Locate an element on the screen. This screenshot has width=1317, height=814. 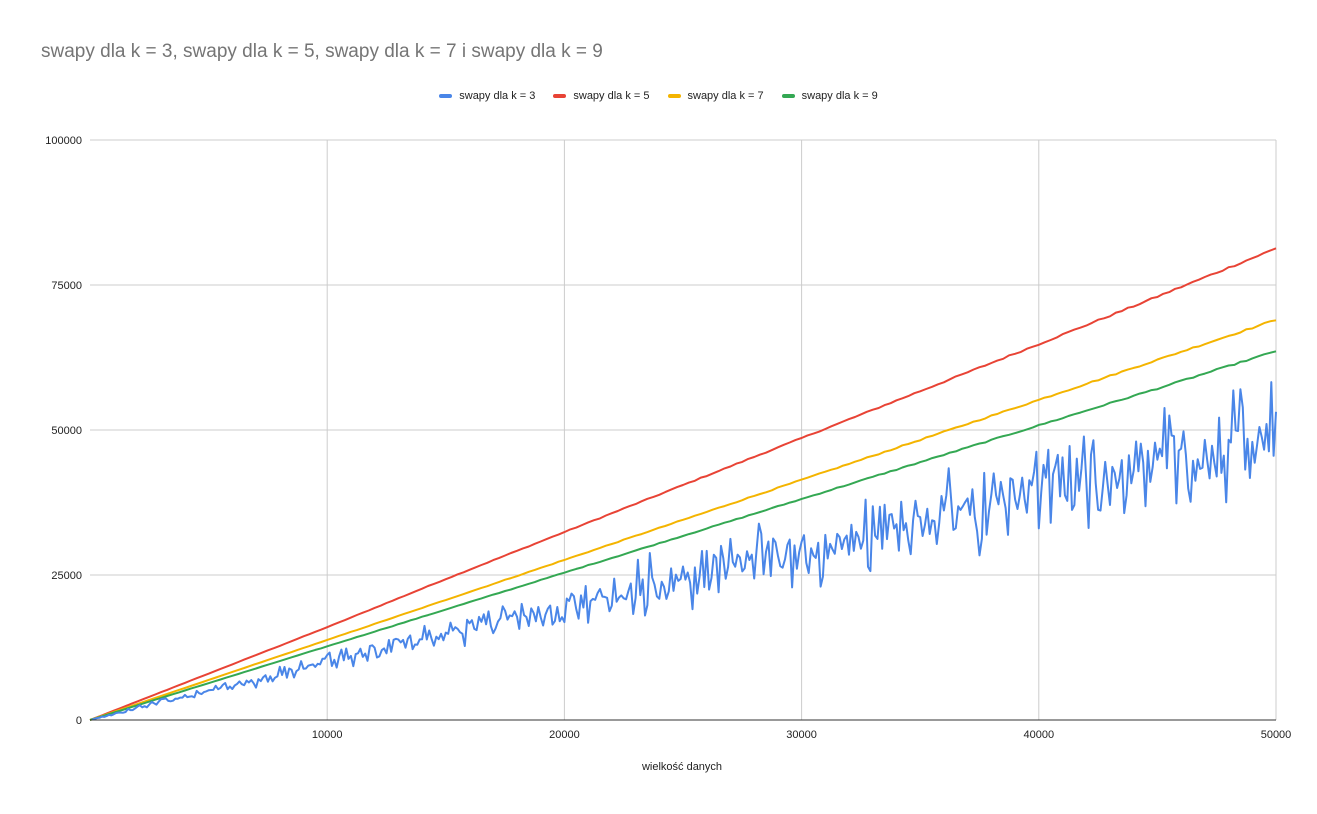
legend-item-k5: swapy dla k = 5 is located at coordinates (601, 96).